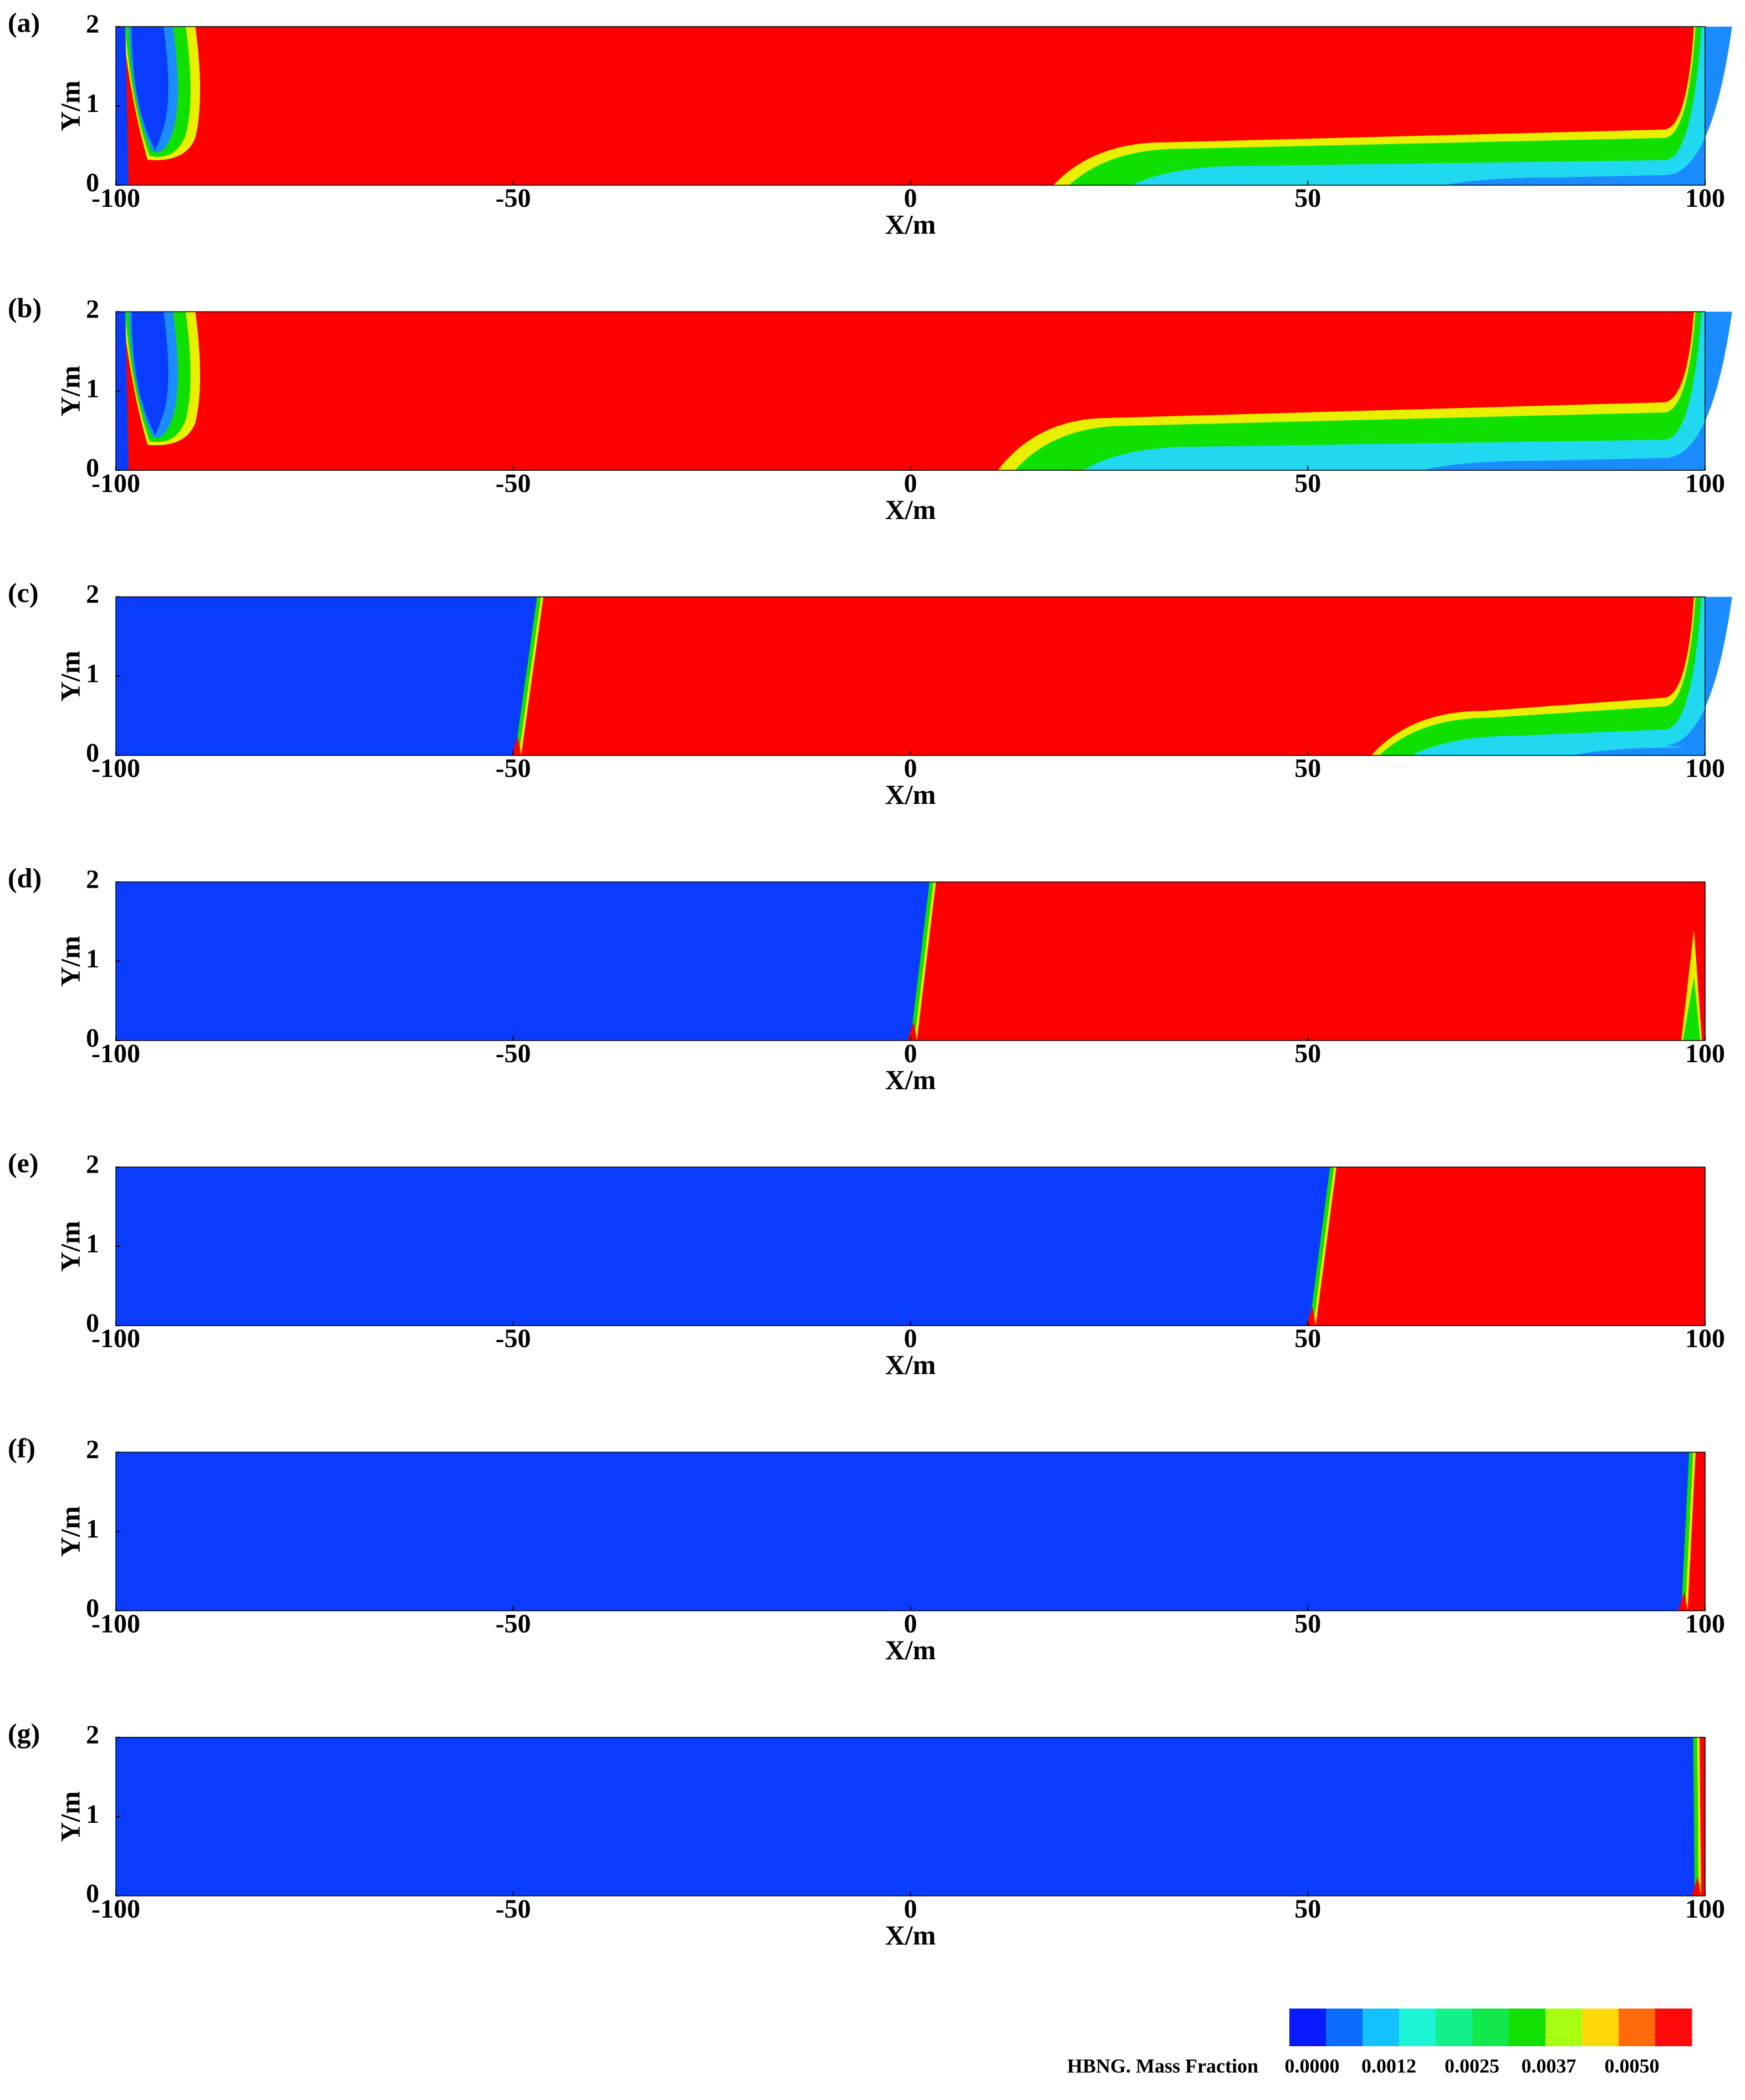 This screenshot has width=1745, height=2100. Describe the element at coordinates (22, 1448) in the screenshot. I see `panel-label: (f)` at that location.